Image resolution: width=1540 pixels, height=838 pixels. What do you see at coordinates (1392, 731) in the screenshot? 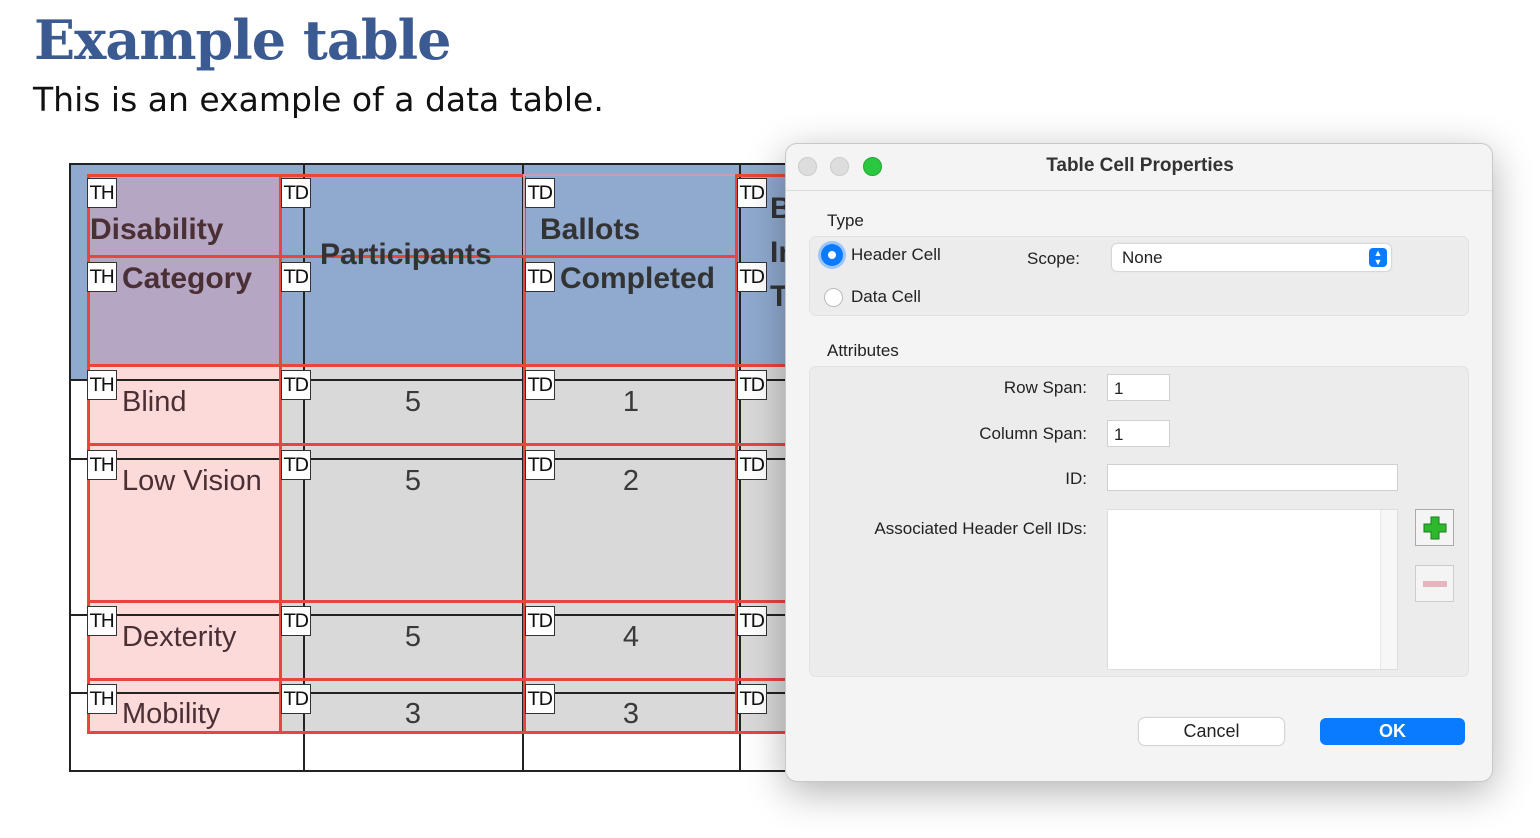
I see `ok-button: OK` at bounding box center [1392, 731].